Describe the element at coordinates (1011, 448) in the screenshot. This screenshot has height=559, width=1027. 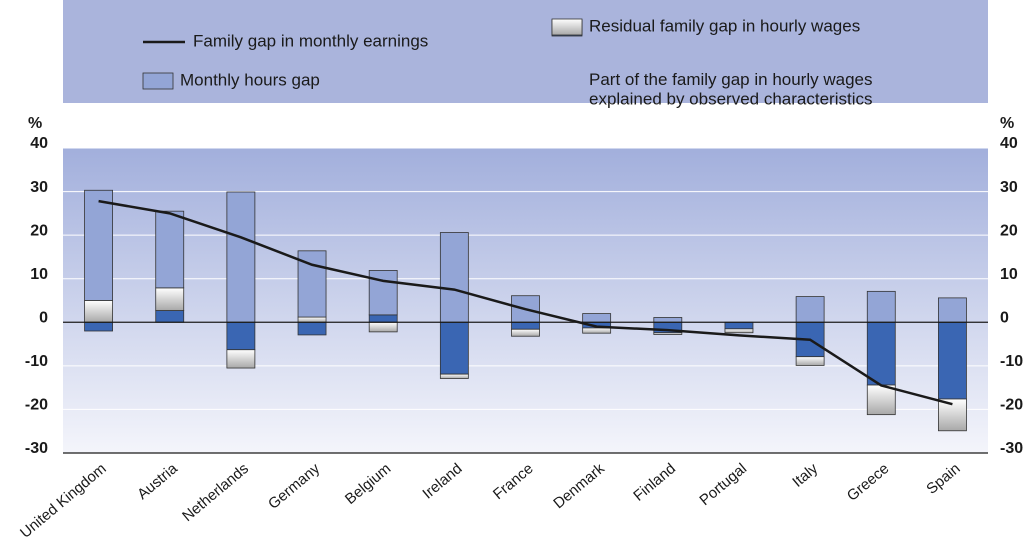
I see `y2-tick-label: -30` at that location.